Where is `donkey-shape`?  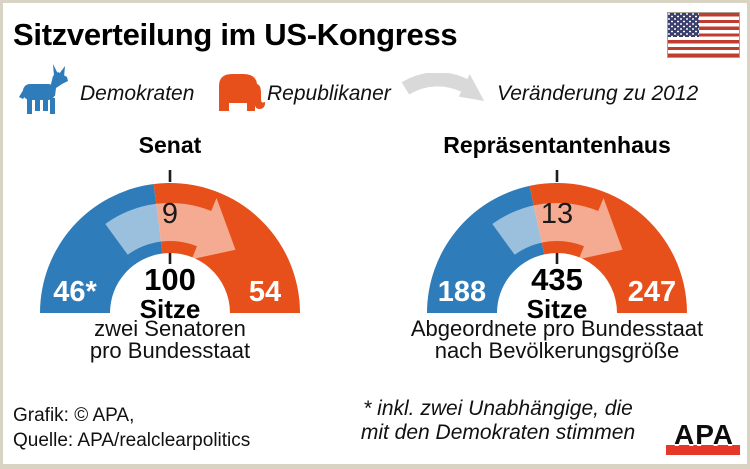
donkey-shape is located at coordinates (43, 89).